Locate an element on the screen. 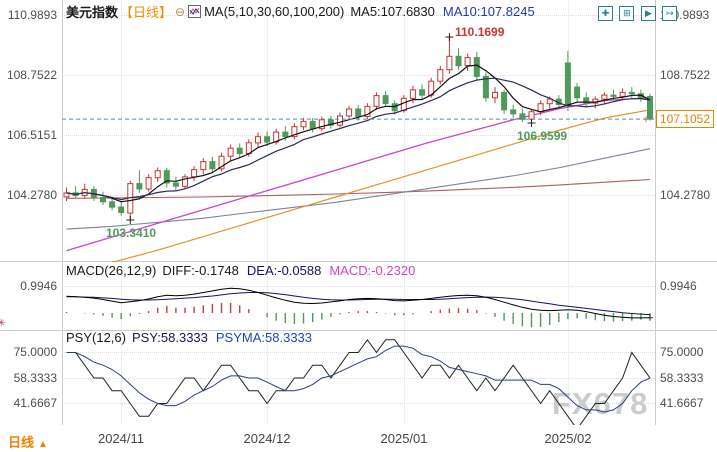 The height and width of the screenshot is (452, 717). diff-value: DIFF:-0.1748 is located at coordinates (200, 270).